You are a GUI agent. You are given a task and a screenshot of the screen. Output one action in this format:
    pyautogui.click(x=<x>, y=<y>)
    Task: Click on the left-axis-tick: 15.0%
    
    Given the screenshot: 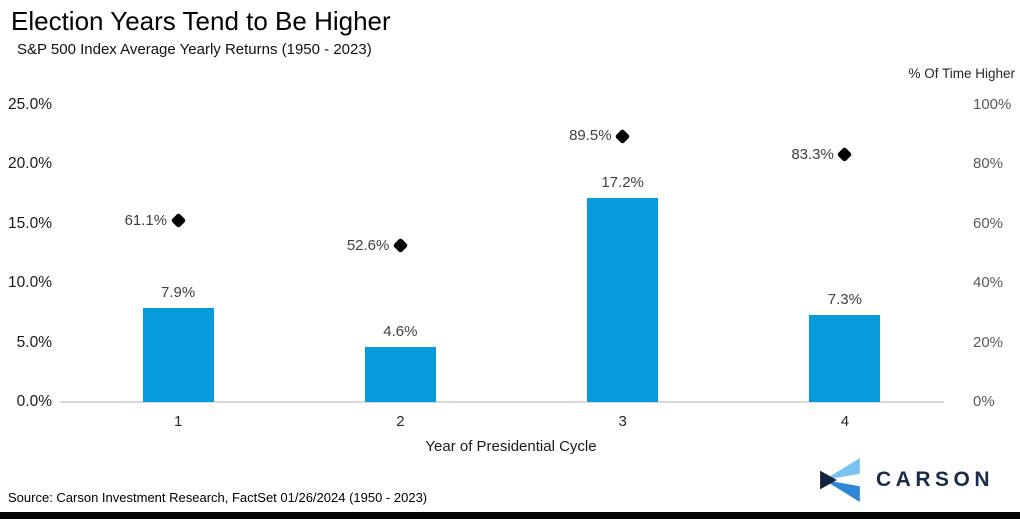 What is the action you would take?
    pyautogui.click(x=30, y=223)
    